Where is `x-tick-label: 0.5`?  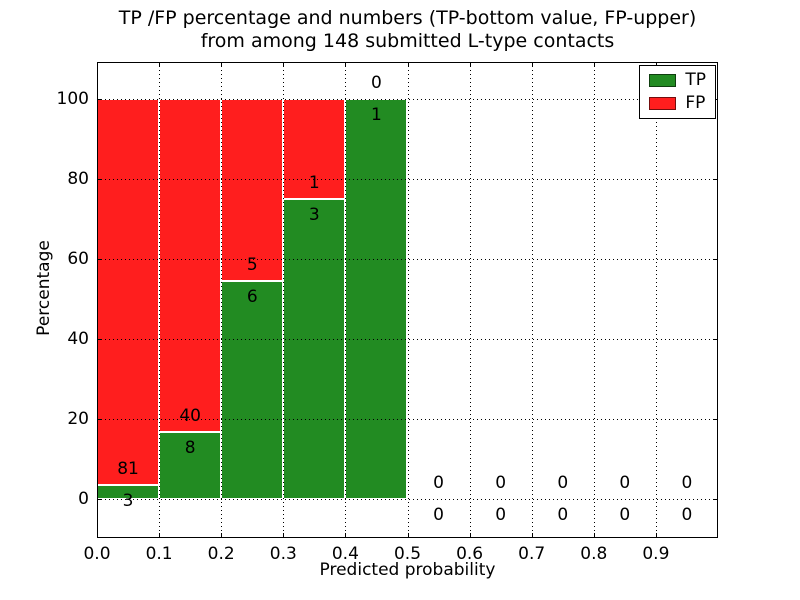
x-tick-label: 0.5 is located at coordinates (407, 554).